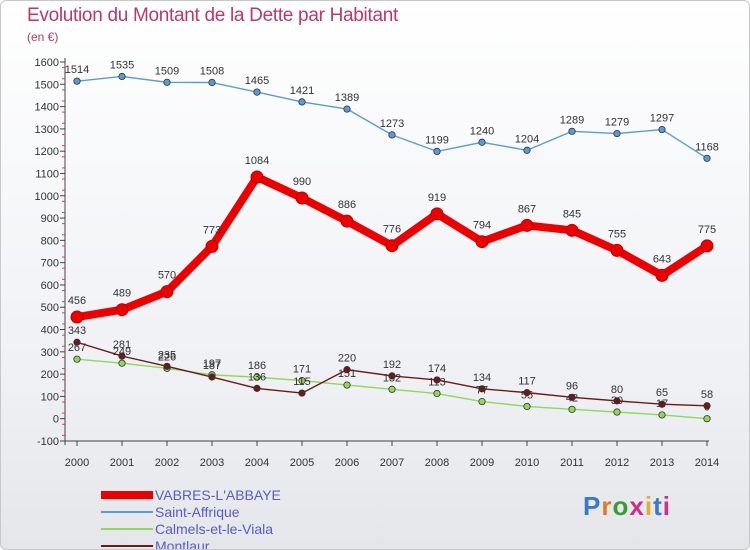 The width and height of the screenshot is (750, 550). I want to click on data-label: 990, so click(302, 182).